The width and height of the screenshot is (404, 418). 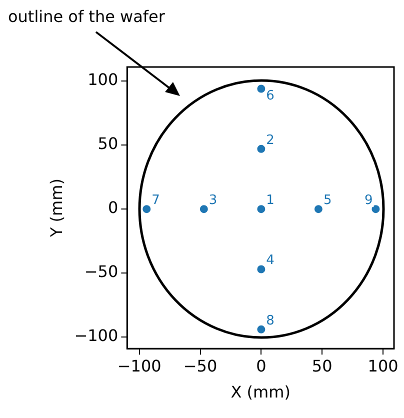 I want to click on x-tick-label: 100, so click(x=383, y=366).